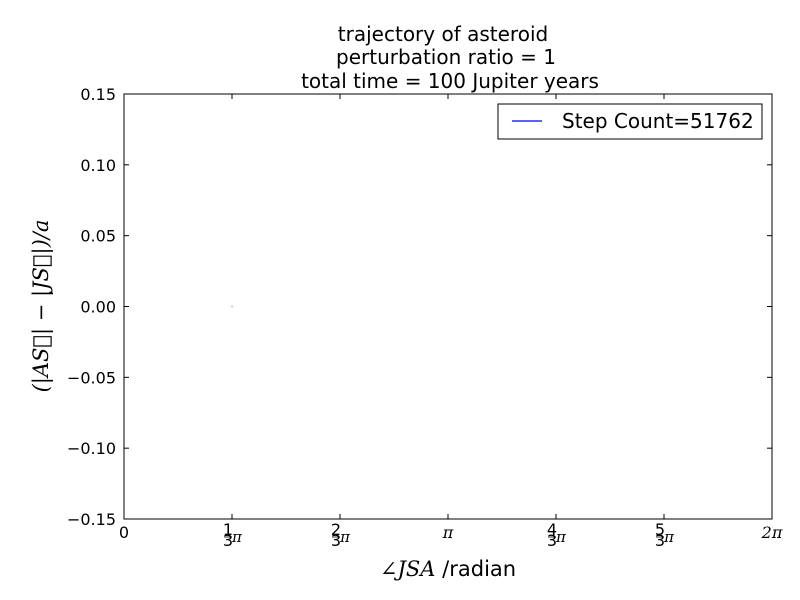  I want to click on x-axis-label: ∠JSA /radian, so click(448, 569).